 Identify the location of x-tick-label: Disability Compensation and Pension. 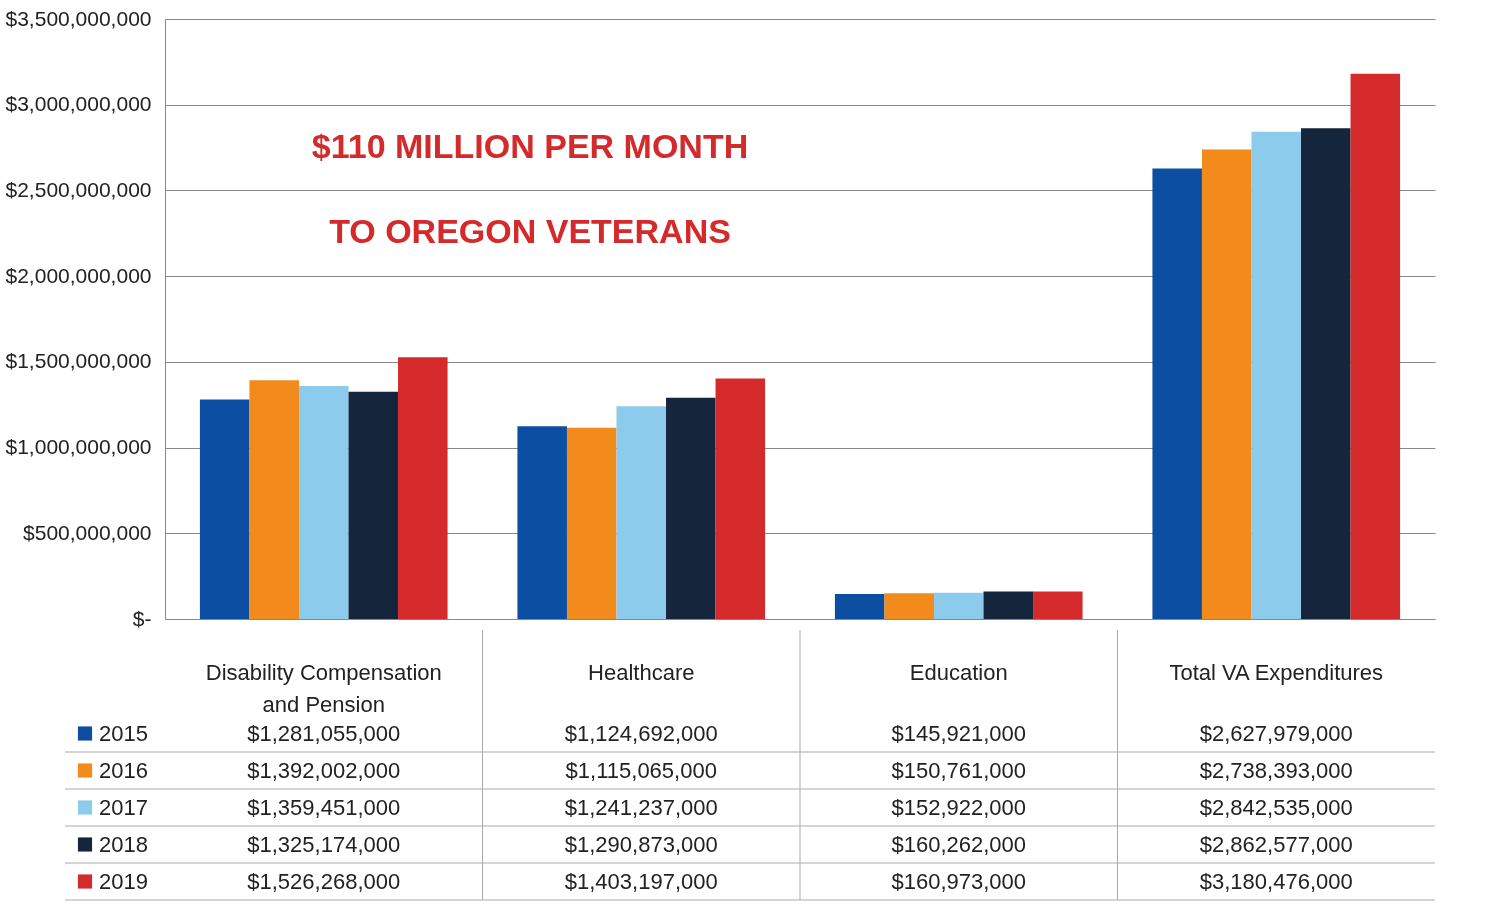
(323, 688).